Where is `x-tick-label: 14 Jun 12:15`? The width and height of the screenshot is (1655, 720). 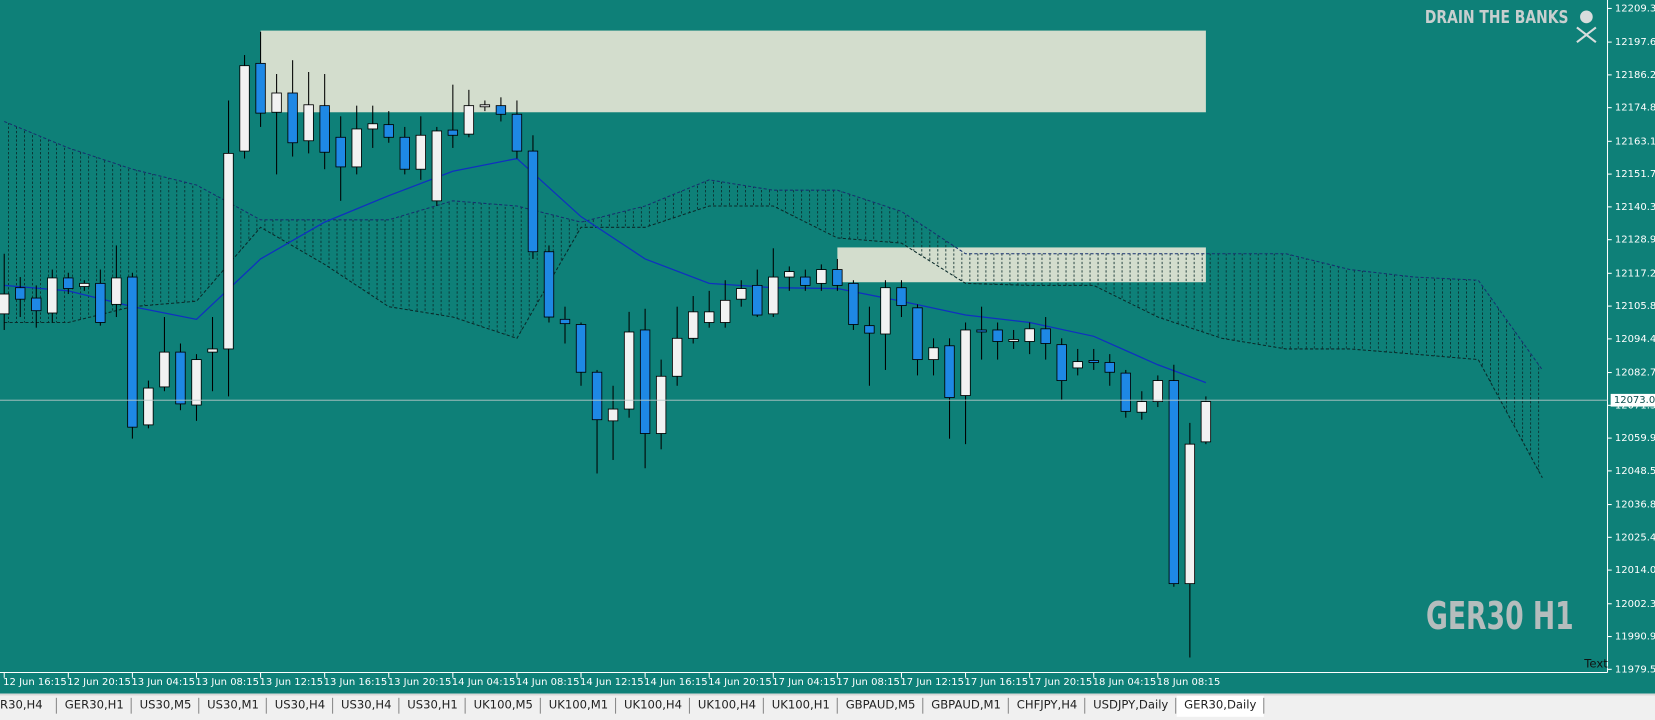 x-tick-label: 14 Jun 12:15 is located at coordinates (612, 682).